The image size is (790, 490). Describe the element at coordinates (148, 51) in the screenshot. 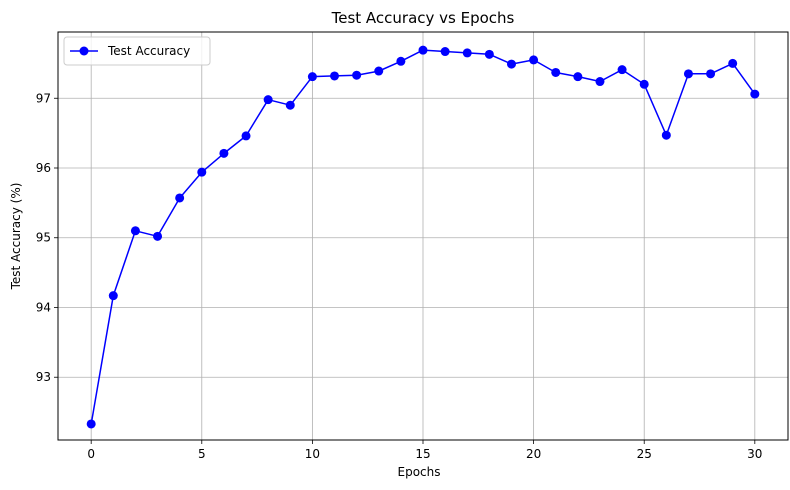

I see `legend-label: Test Accuracy` at that location.